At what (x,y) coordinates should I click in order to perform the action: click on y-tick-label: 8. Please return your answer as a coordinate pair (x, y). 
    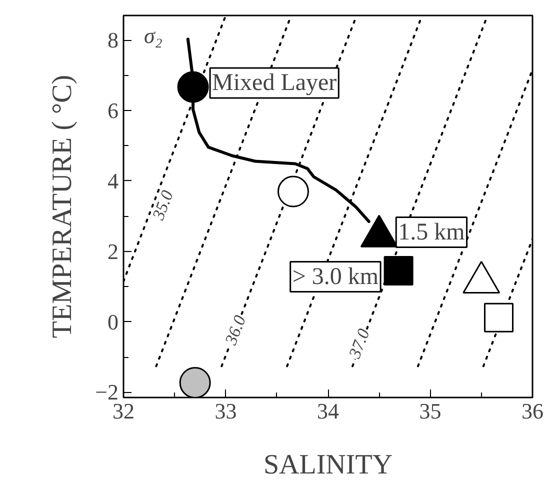
    Looking at the image, I should click on (113, 40).